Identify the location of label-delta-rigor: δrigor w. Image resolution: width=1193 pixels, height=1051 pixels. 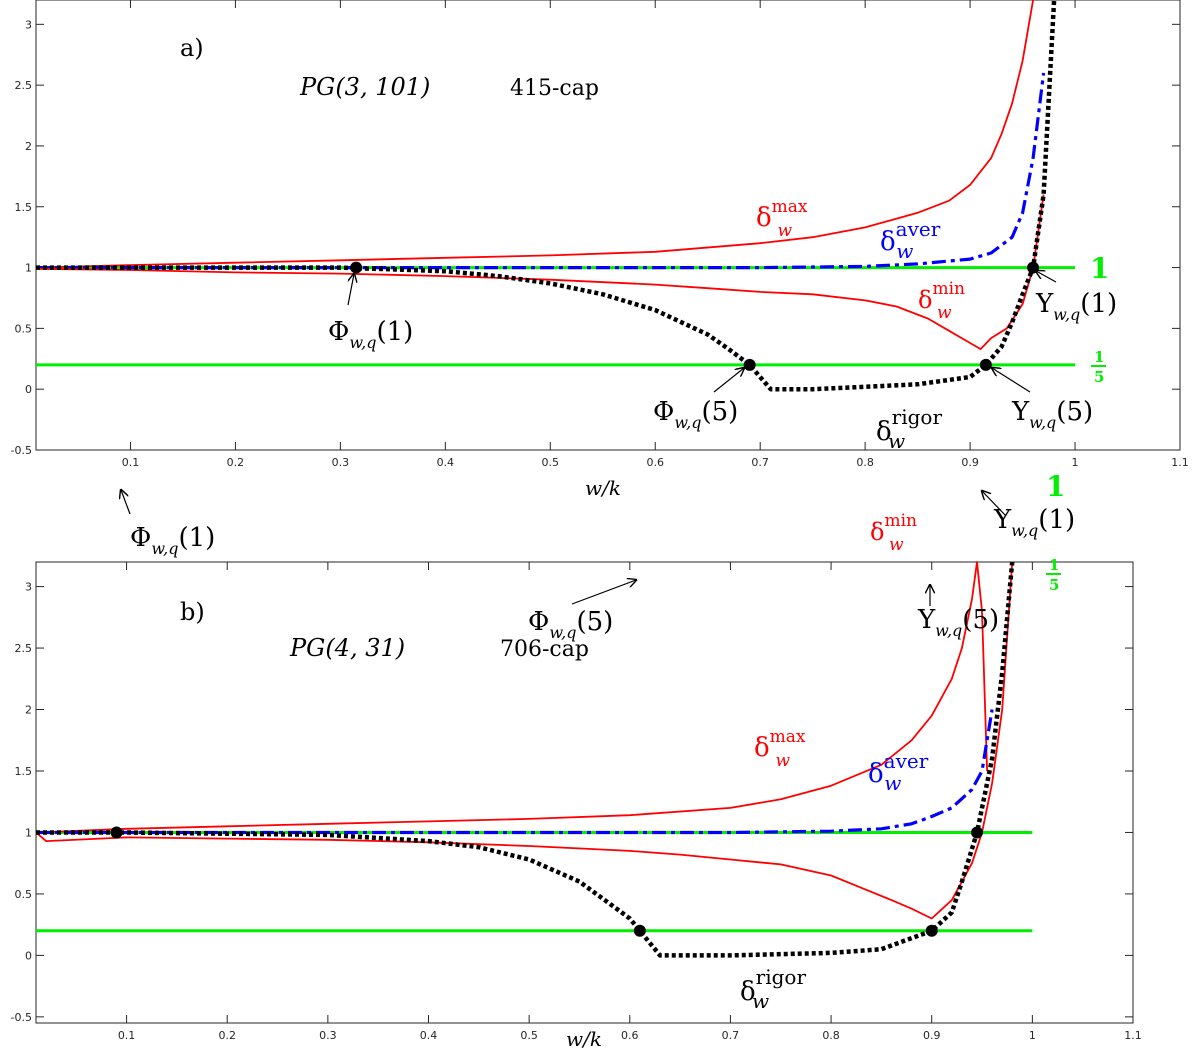
(773, 989).